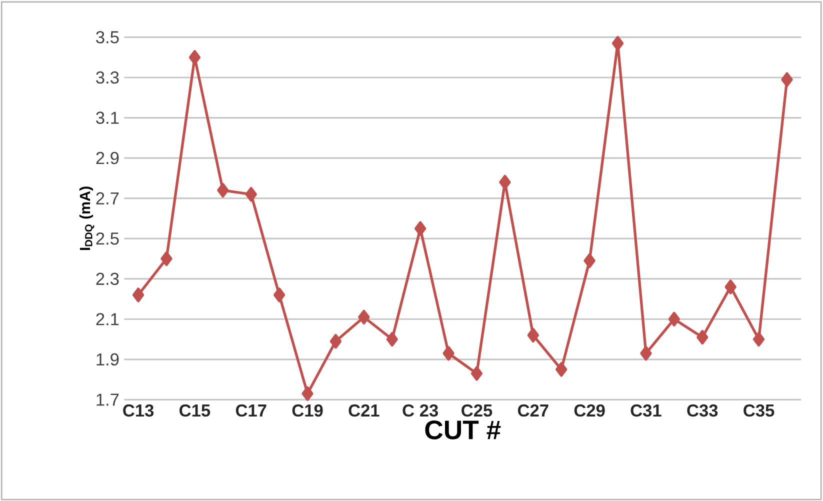 The height and width of the screenshot is (501, 823). I want to click on y-tick-label: 2.3, so click(107, 278).